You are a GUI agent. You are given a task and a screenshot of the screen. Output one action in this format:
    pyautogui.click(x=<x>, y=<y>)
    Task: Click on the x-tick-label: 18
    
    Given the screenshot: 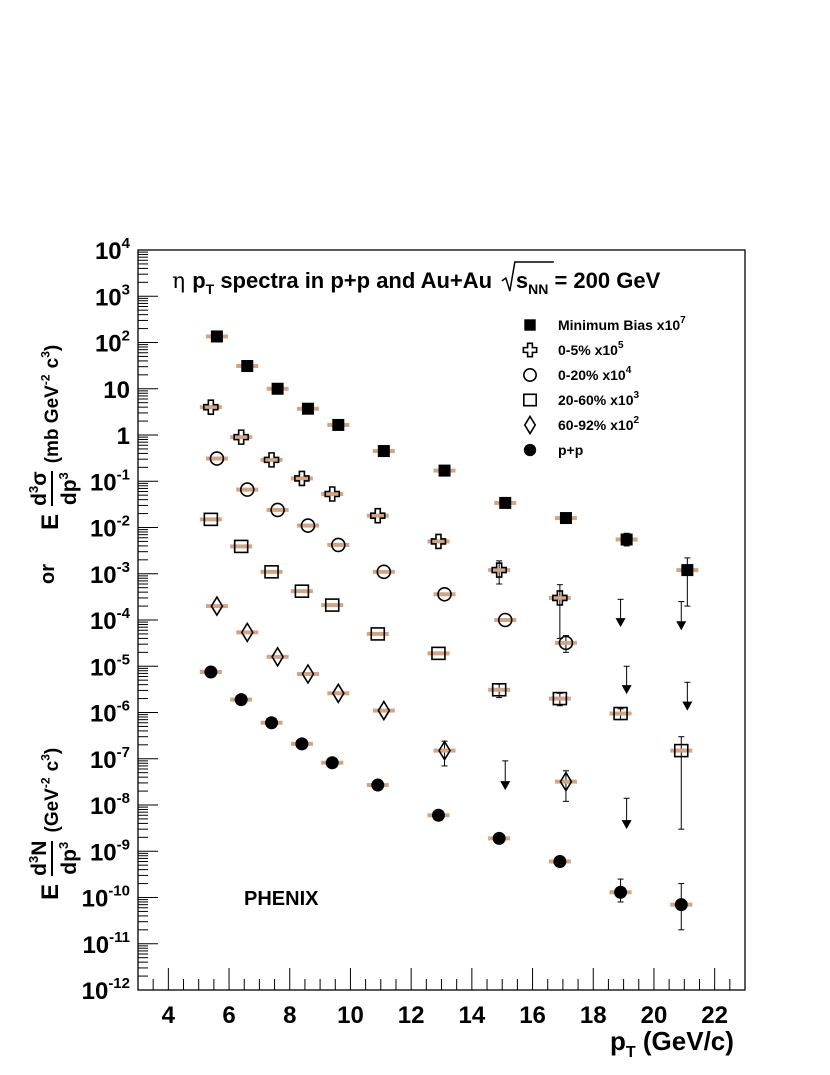 What is the action you would take?
    pyautogui.click(x=593, y=1015)
    